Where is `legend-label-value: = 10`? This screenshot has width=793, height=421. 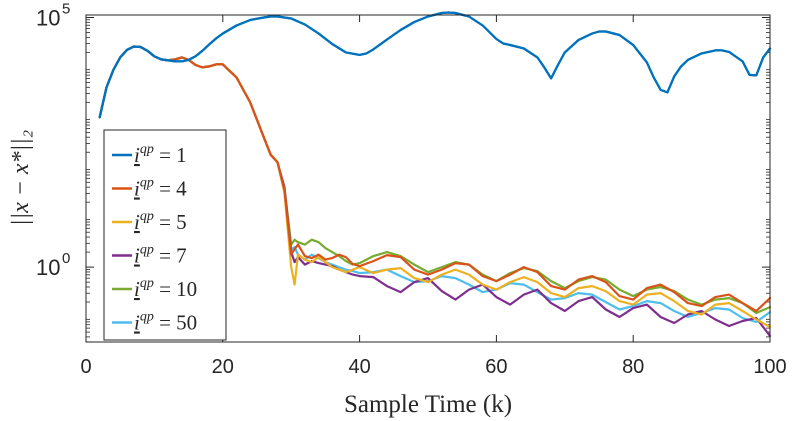 legend-label-value: = 10 is located at coordinates (175, 289).